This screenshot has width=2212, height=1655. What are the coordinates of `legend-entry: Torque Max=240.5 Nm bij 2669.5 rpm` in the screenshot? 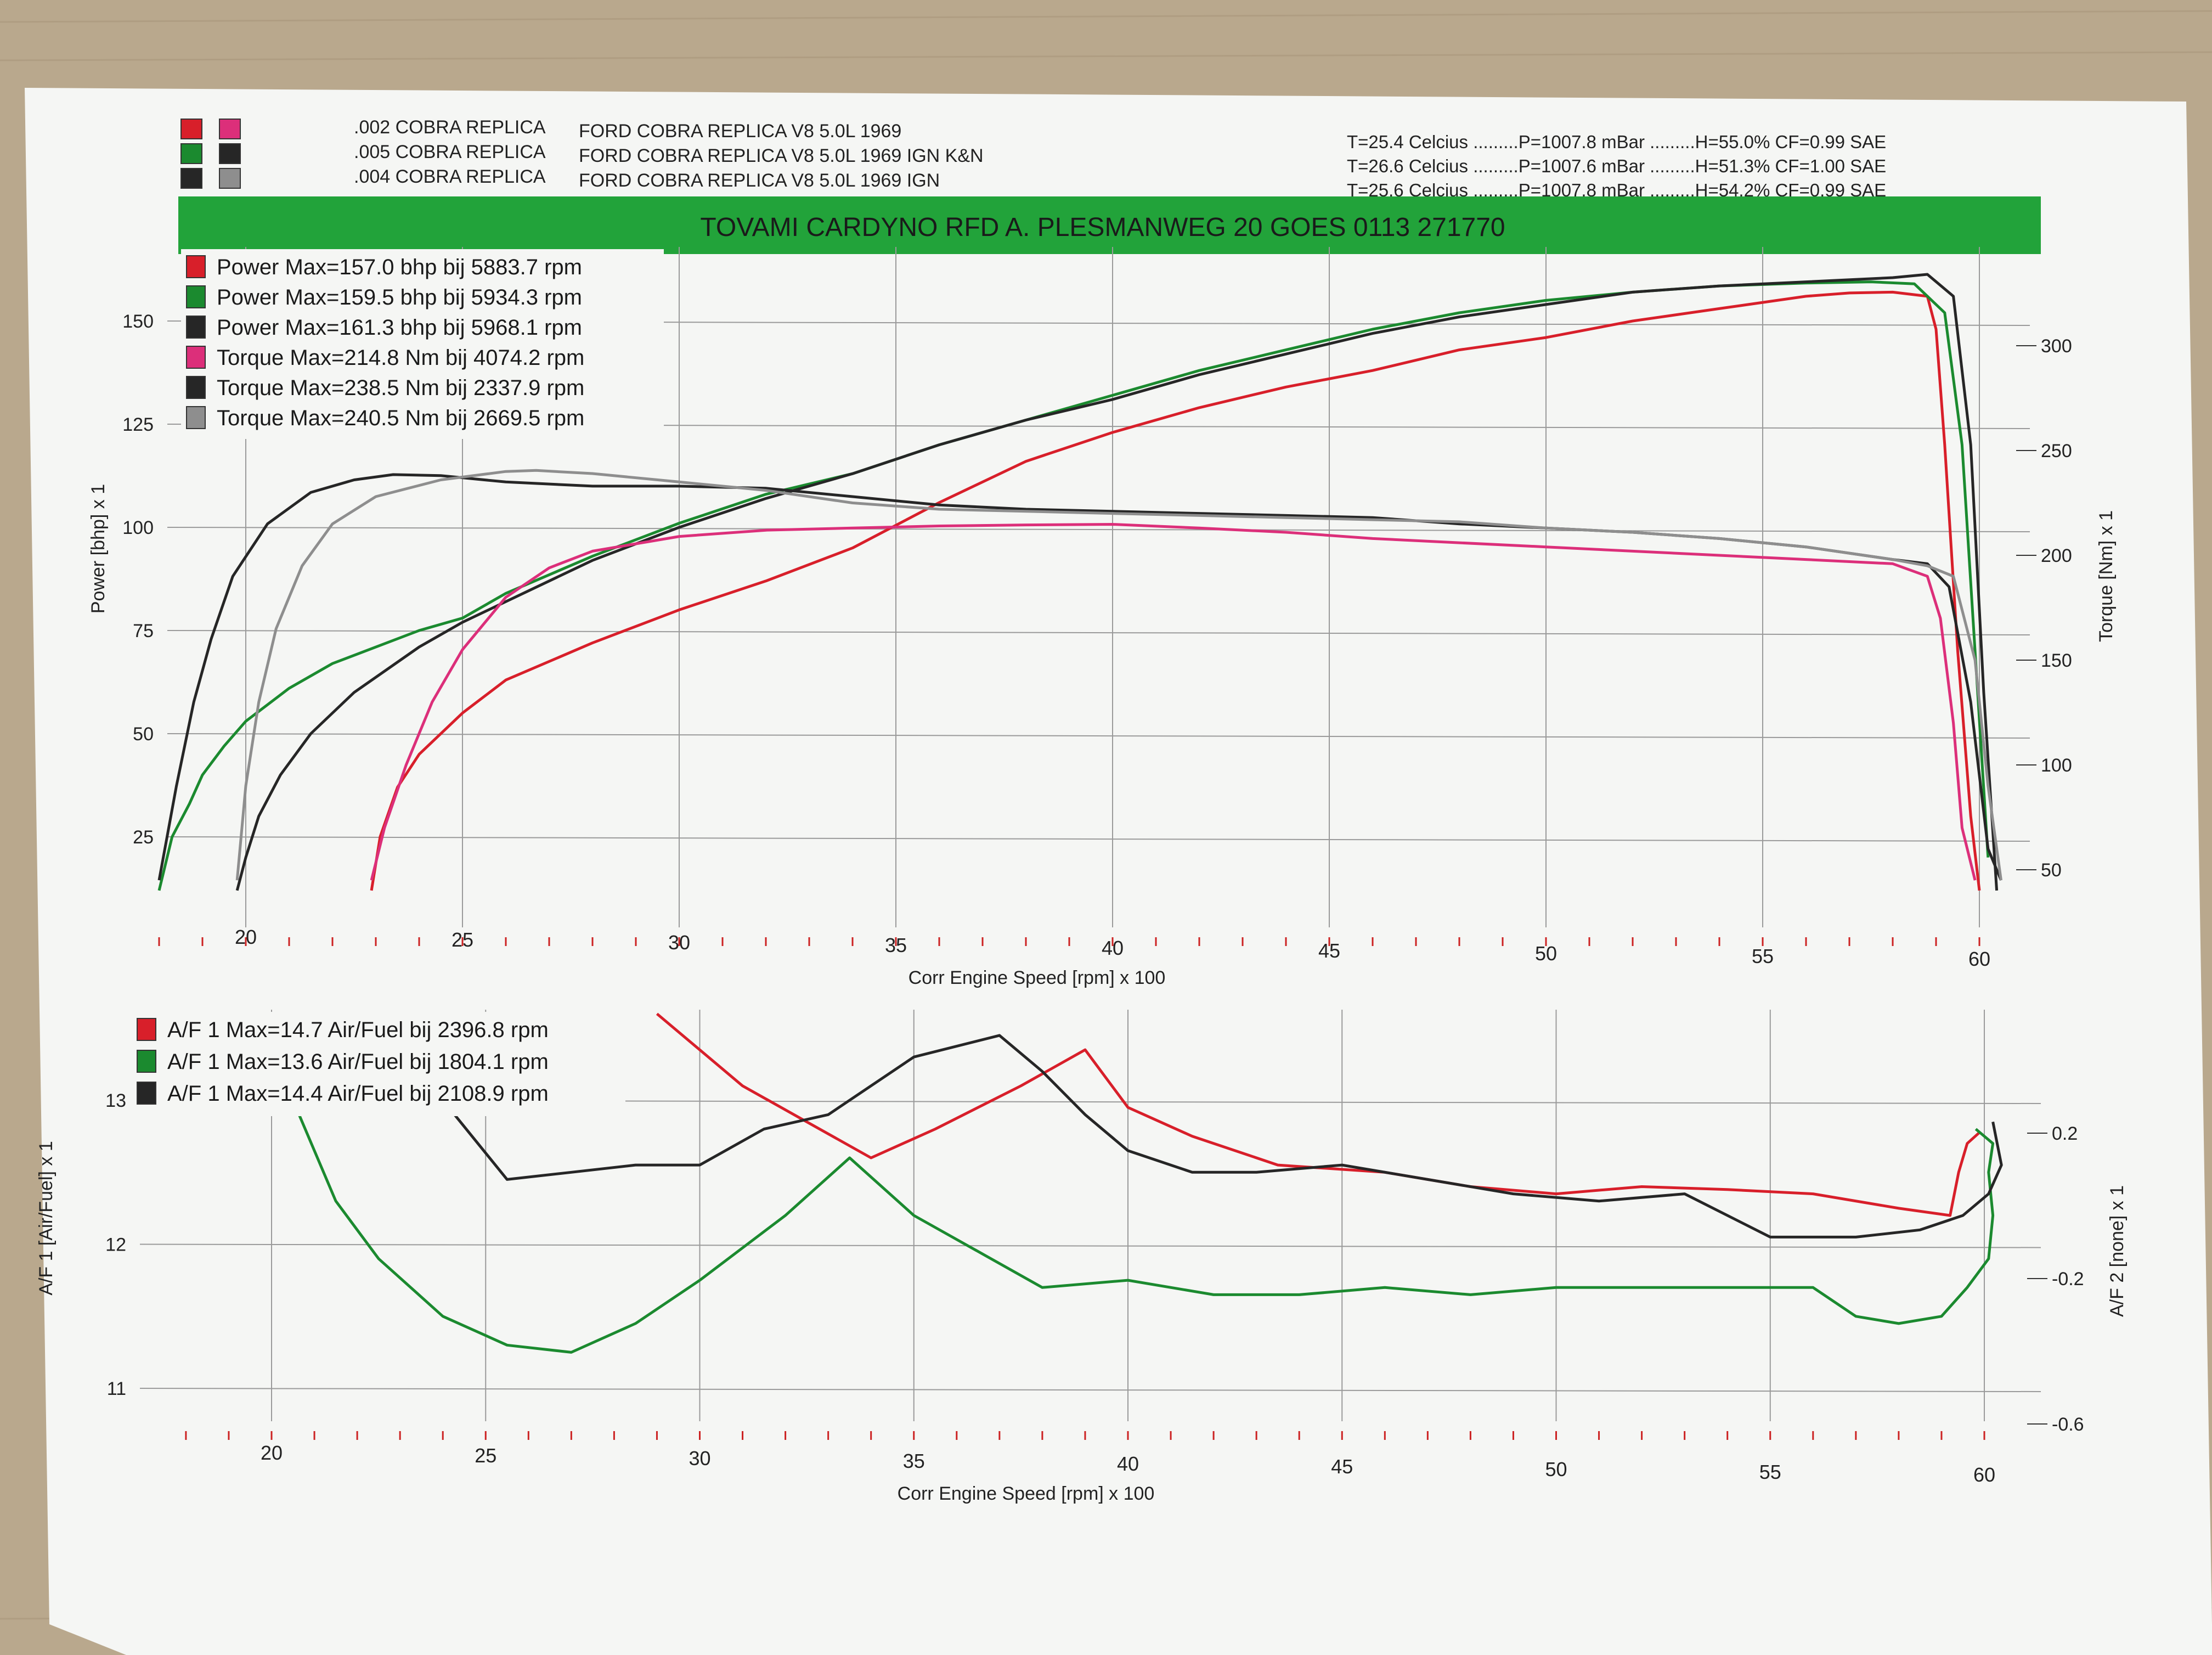 It's located at (400, 418).